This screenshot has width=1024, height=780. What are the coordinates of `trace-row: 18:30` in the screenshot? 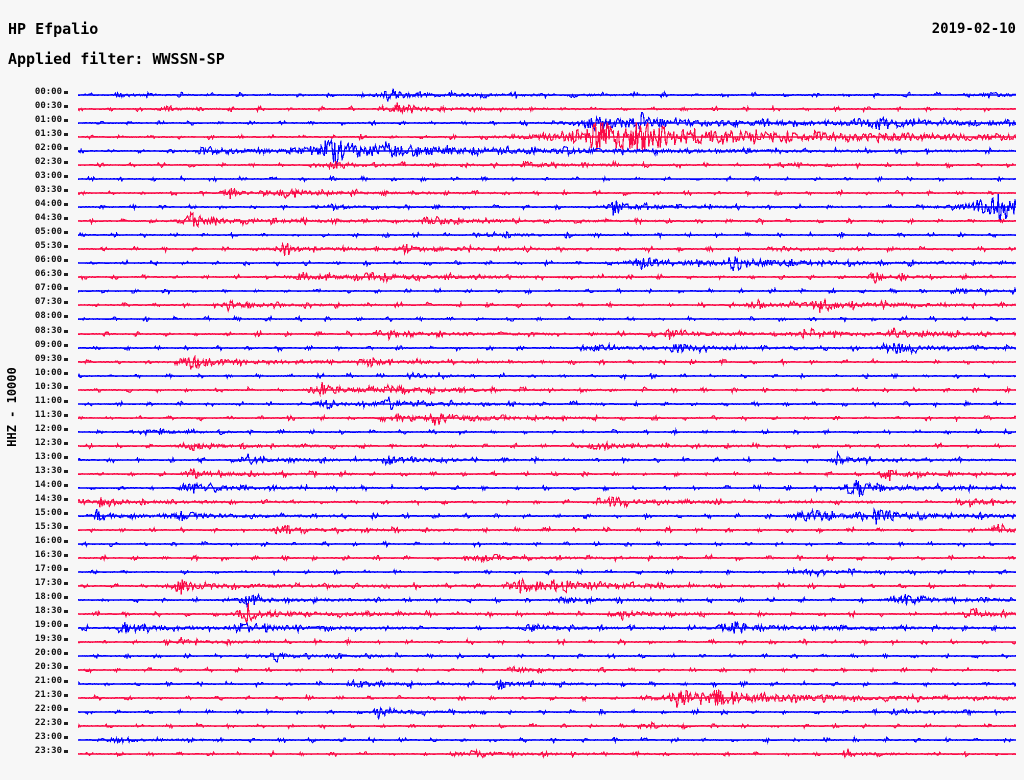 It's located at (512, 614).